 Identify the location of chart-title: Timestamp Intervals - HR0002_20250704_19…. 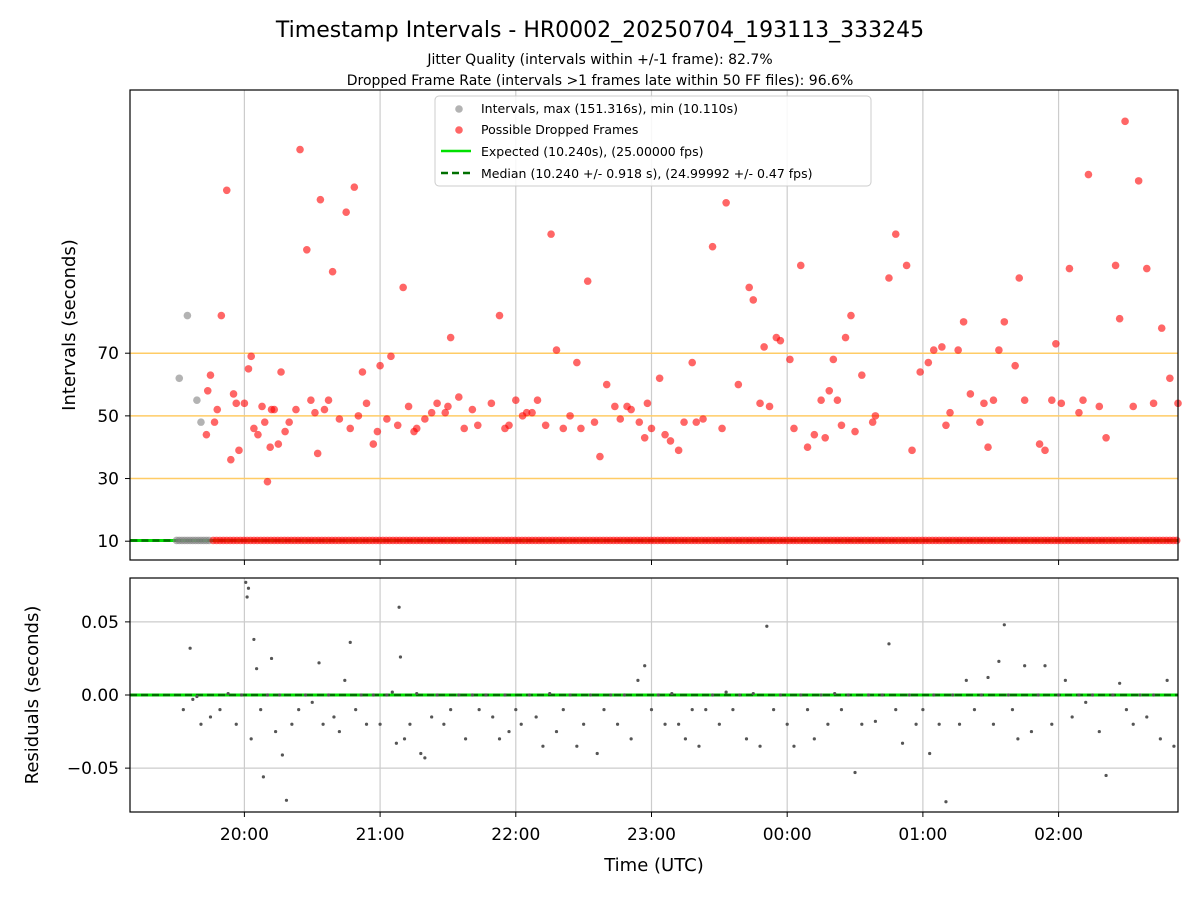
(599, 30).